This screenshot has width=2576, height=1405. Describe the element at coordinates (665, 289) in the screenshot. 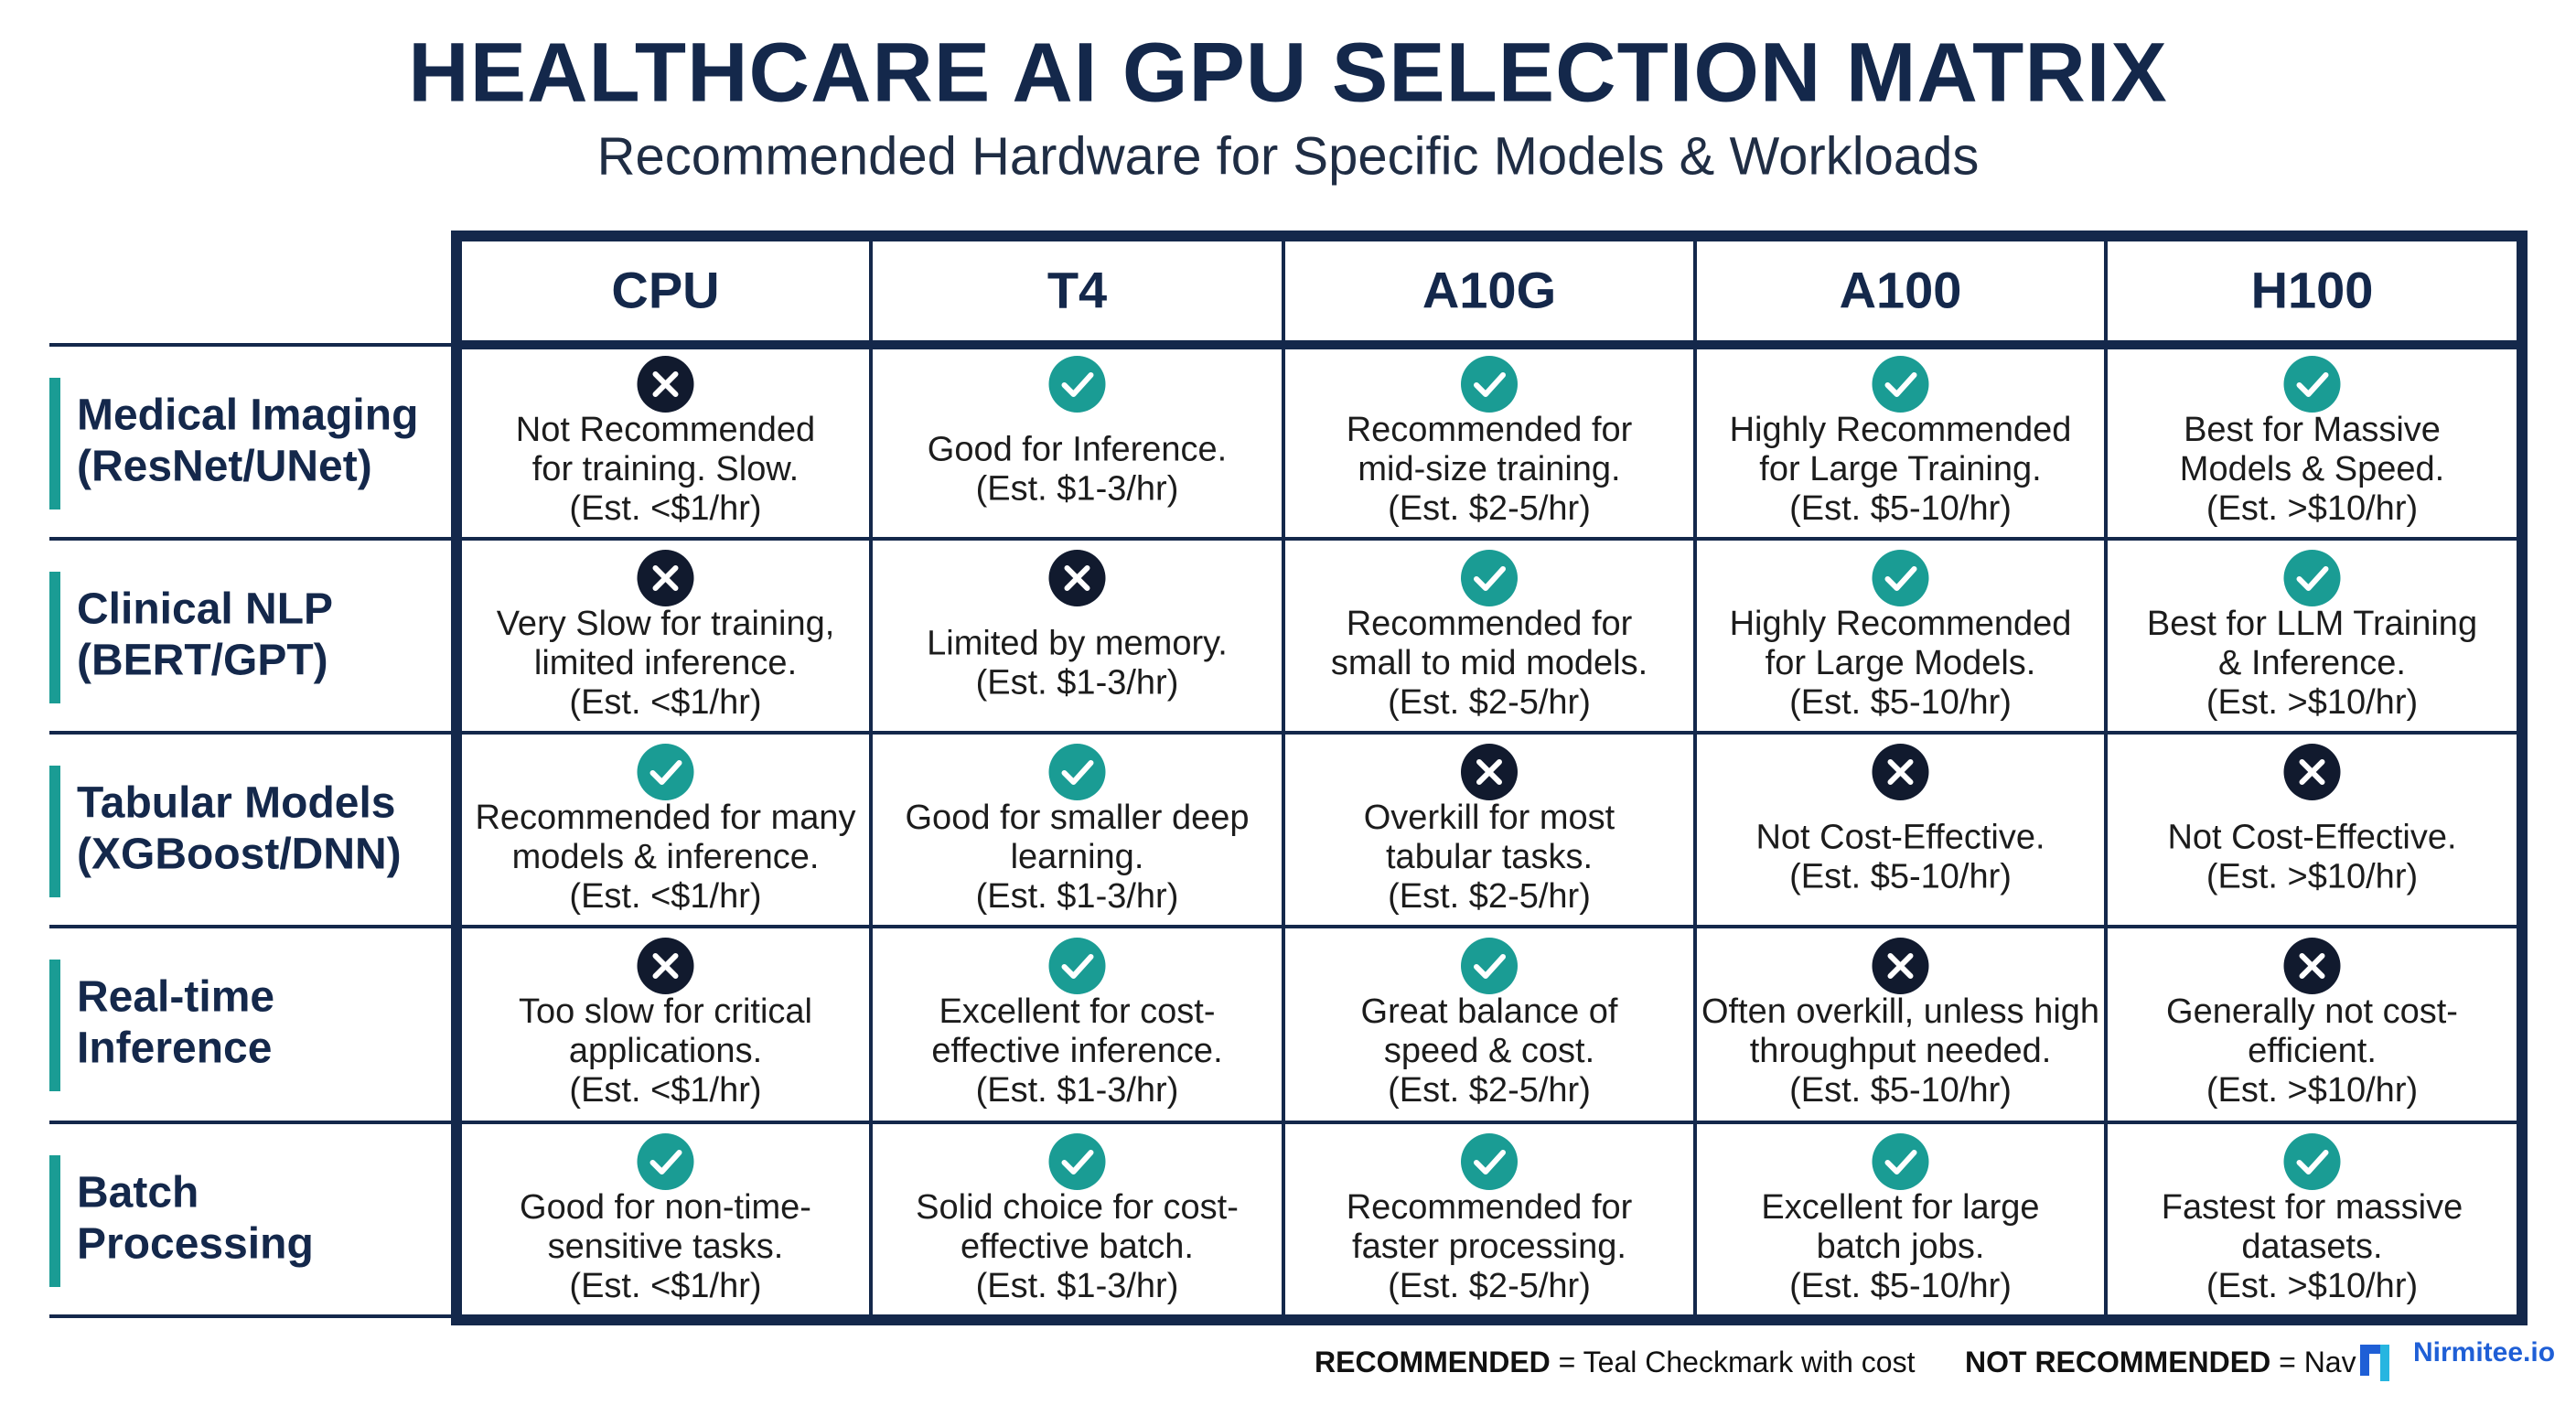

I see `column-header: CPU` at that location.